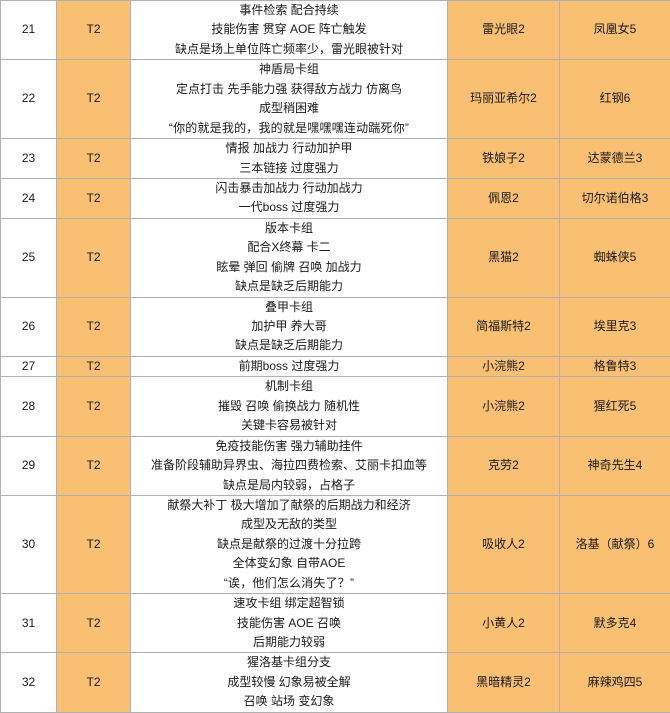 The width and height of the screenshot is (670, 713). Describe the element at coordinates (289, 505) in the screenshot. I see `description-line: 献祭大补丁 极大增加了献祭的后期战力和经济` at that location.